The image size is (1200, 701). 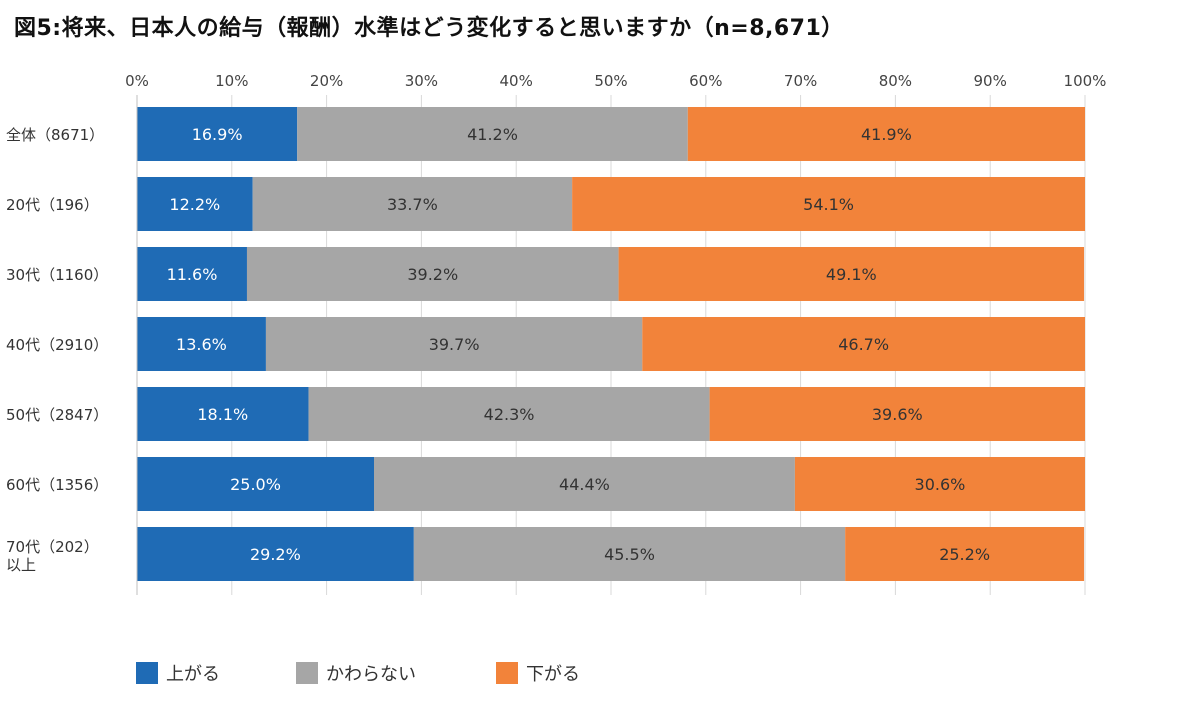 What do you see at coordinates (705, 81) in the screenshot?
I see `x-tick-label: 60%` at bounding box center [705, 81].